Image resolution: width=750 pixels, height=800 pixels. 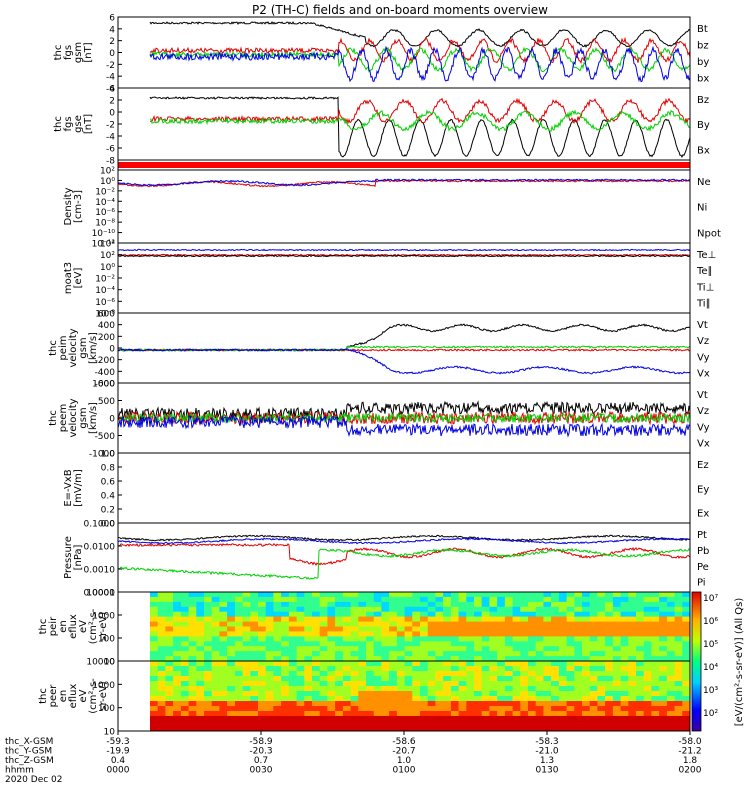 What do you see at coordinates (112, 420) in the screenshot?
I see `ytick-label: 0` at bounding box center [112, 420].